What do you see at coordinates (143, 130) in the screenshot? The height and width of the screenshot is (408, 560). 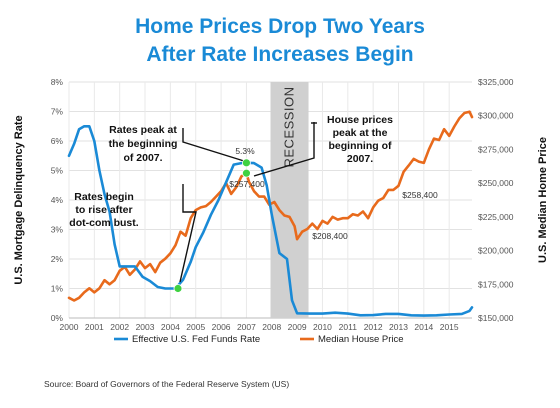 I see `annotation-line: Rates peak at` at bounding box center [143, 130].